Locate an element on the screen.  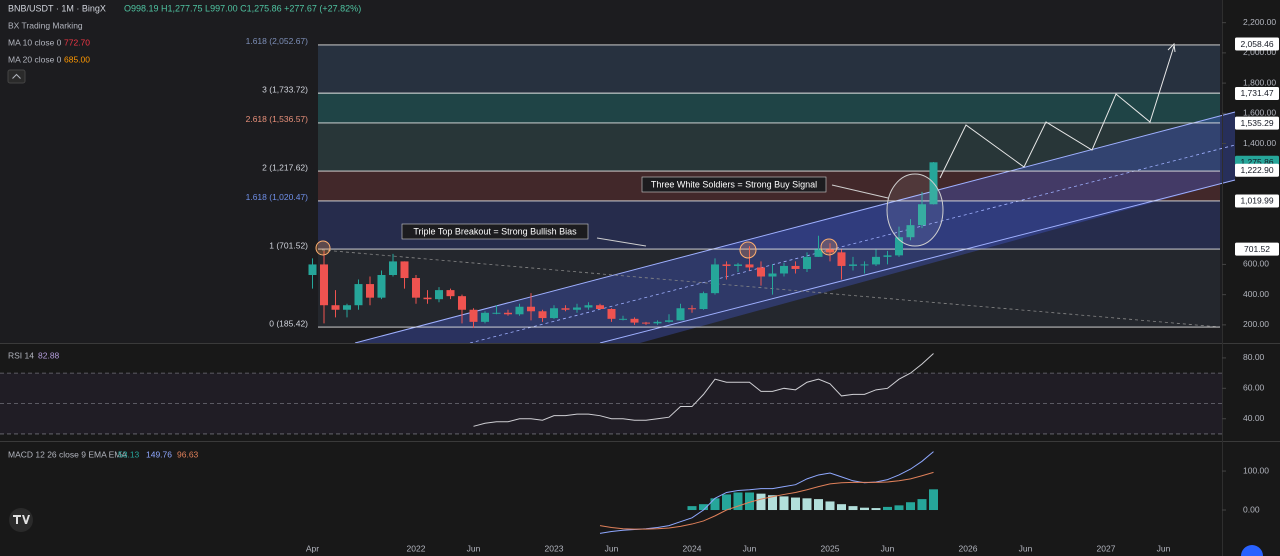
x-tick-label: 2026 is located at coordinates (968, 548).